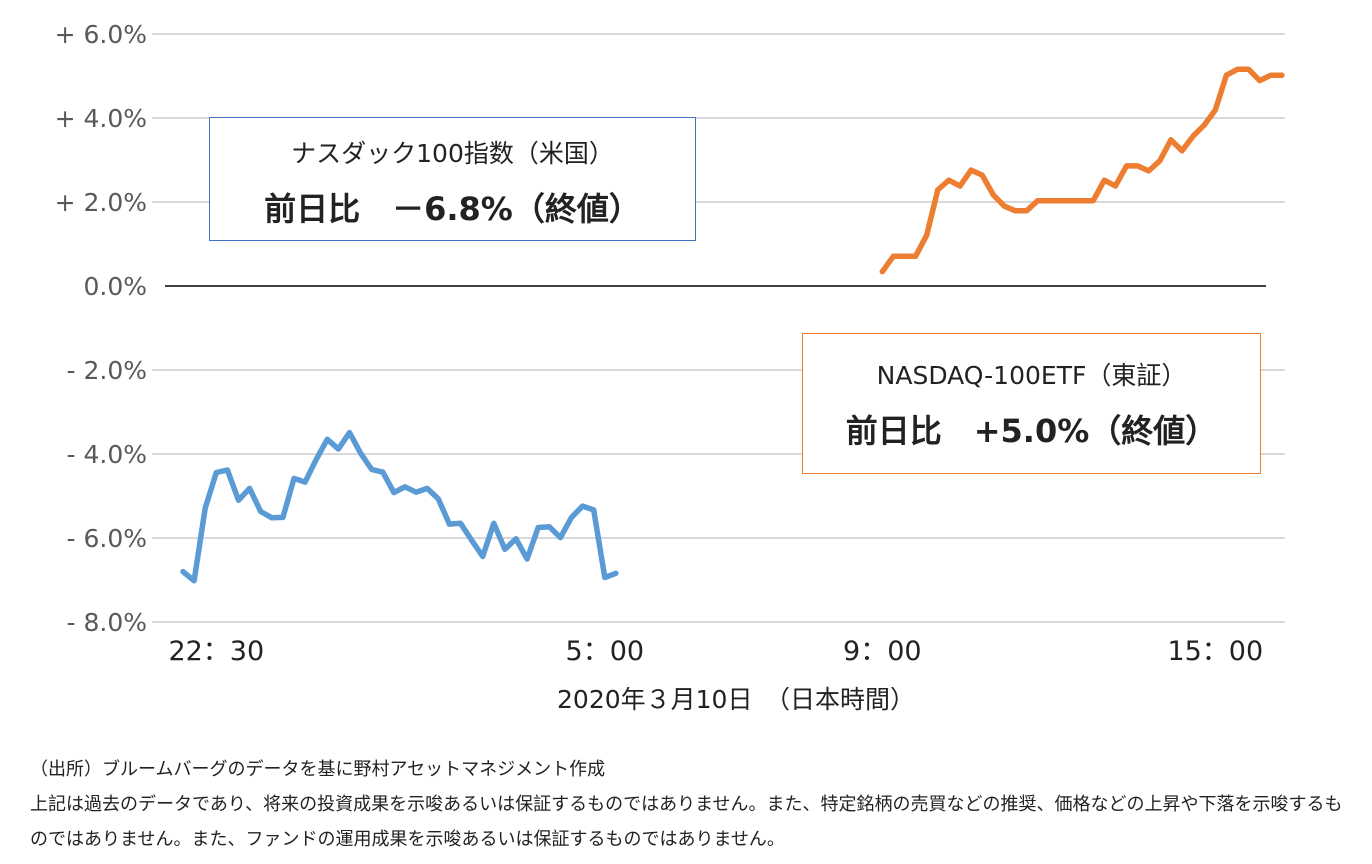  Describe the element at coordinates (107, 622) in the screenshot. I see `y-tick-label: - 8.0%` at that location.